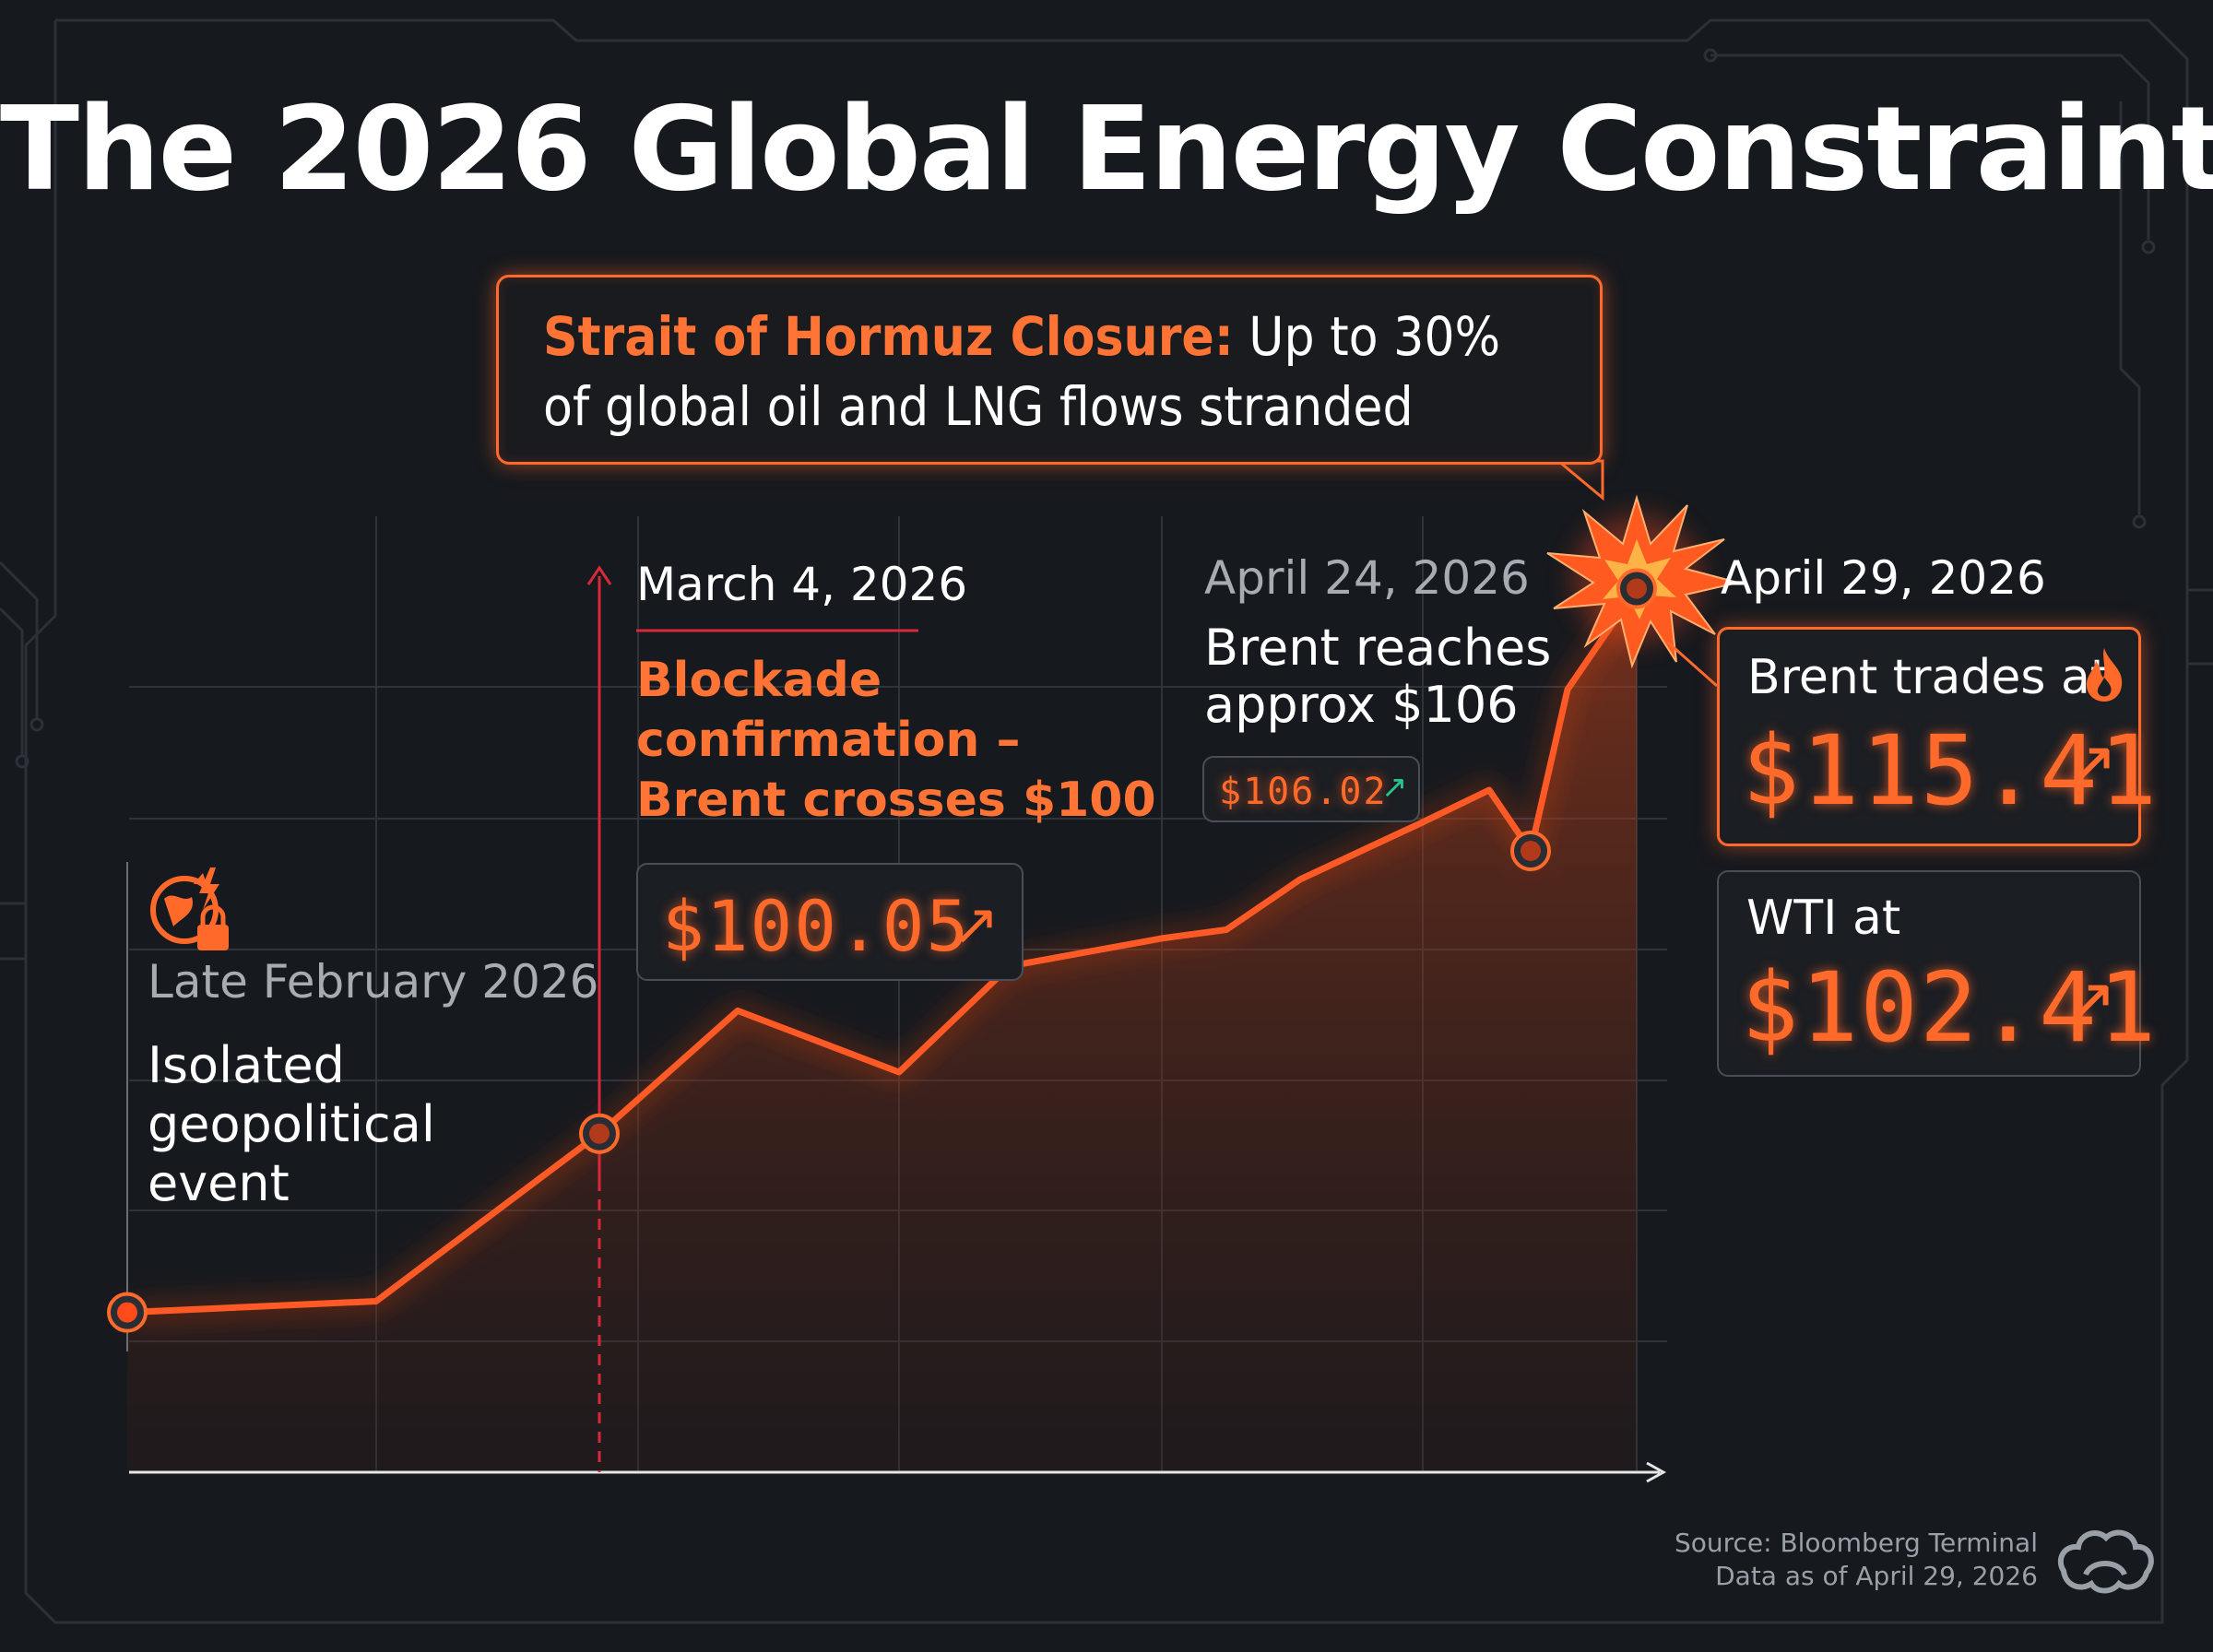 The width and height of the screenshot is (2213, 1652). What do you see at coordinates (127, 1312) in the screenshot?
I see `late-feb-point-center` at bounding box center [127, 1312].